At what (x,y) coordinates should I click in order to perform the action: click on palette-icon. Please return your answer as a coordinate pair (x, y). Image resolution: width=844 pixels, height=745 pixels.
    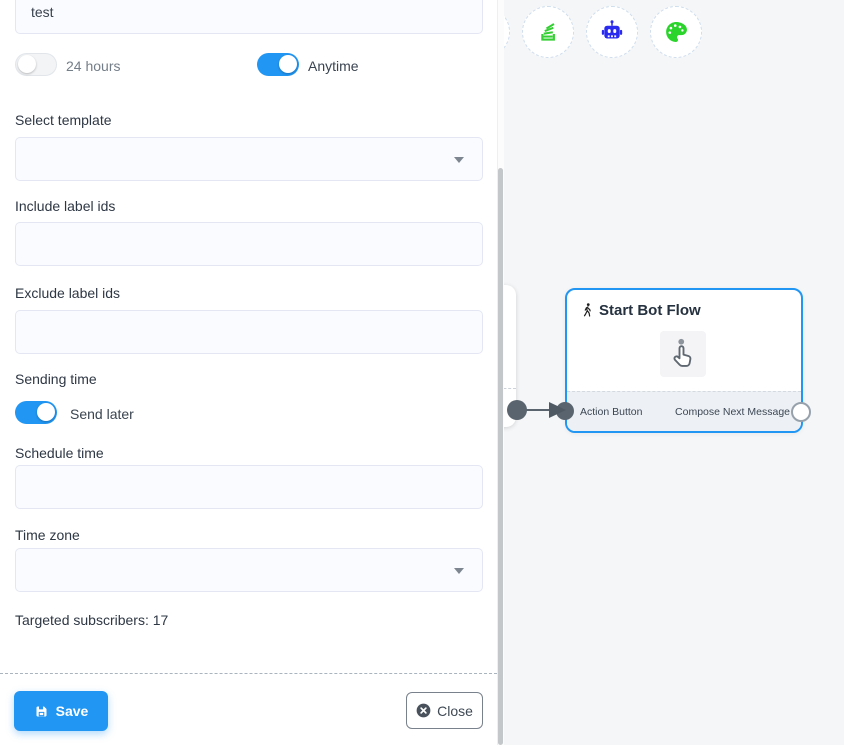
    Looking at the image, I should click on (676, 32).